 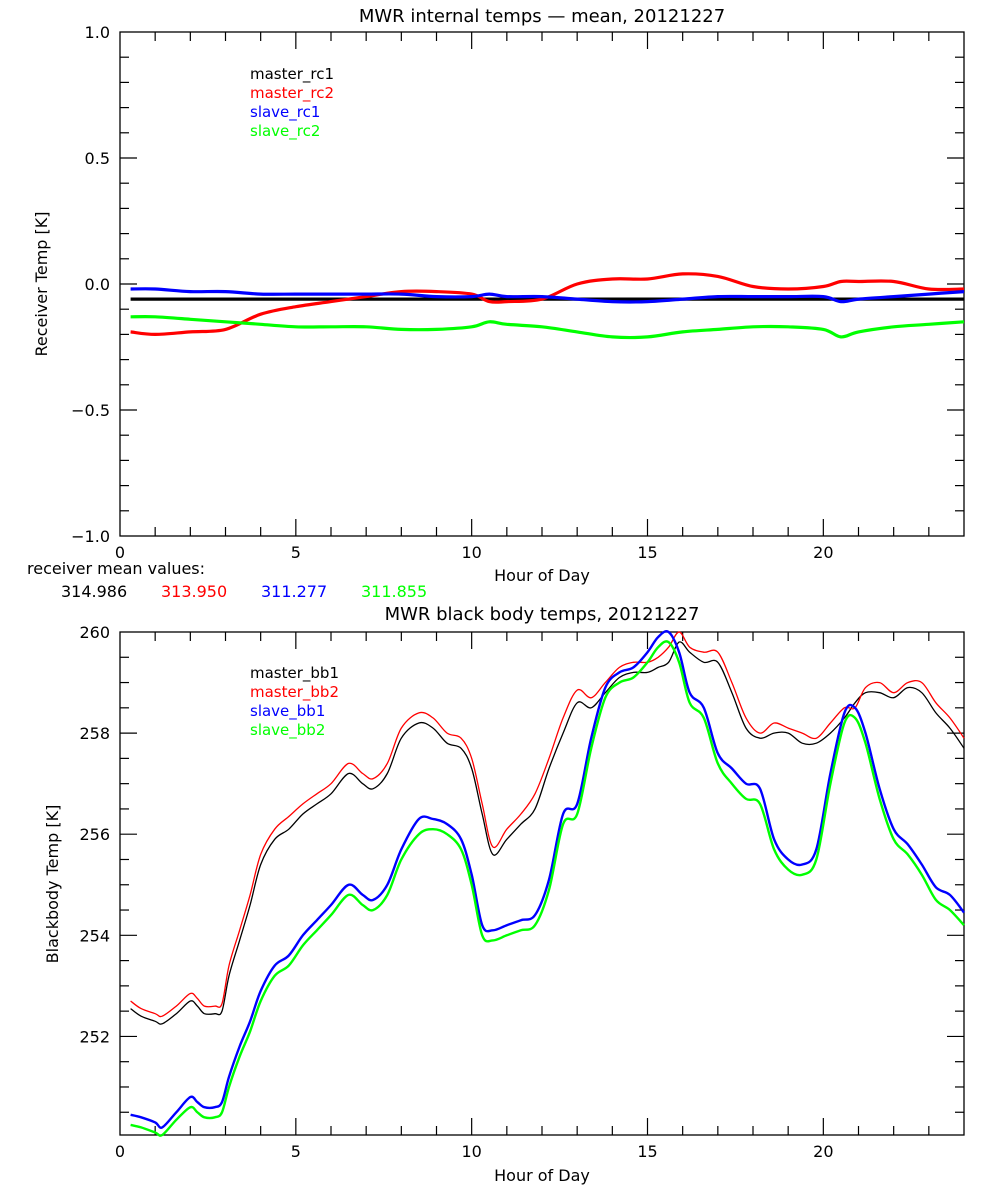 I want to click on receiver-mean-label: receiver mean values:, so click(x=116, y=568).